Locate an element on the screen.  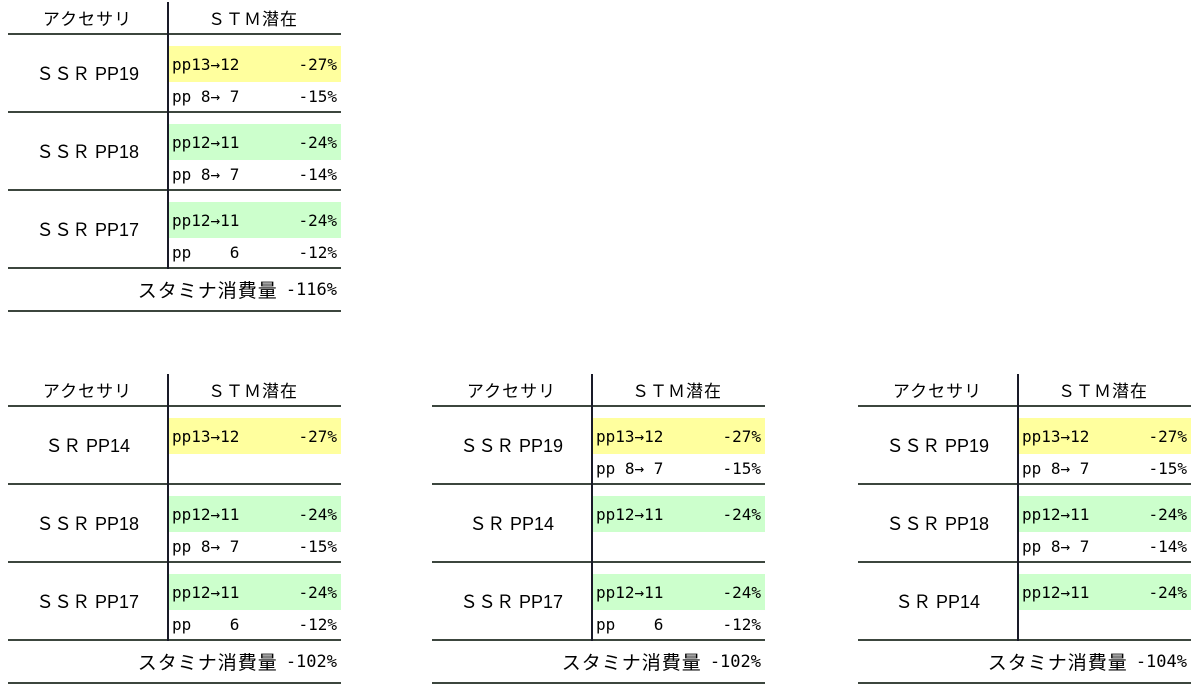
pct-value: -14% is located at coordinates (1167, 546).